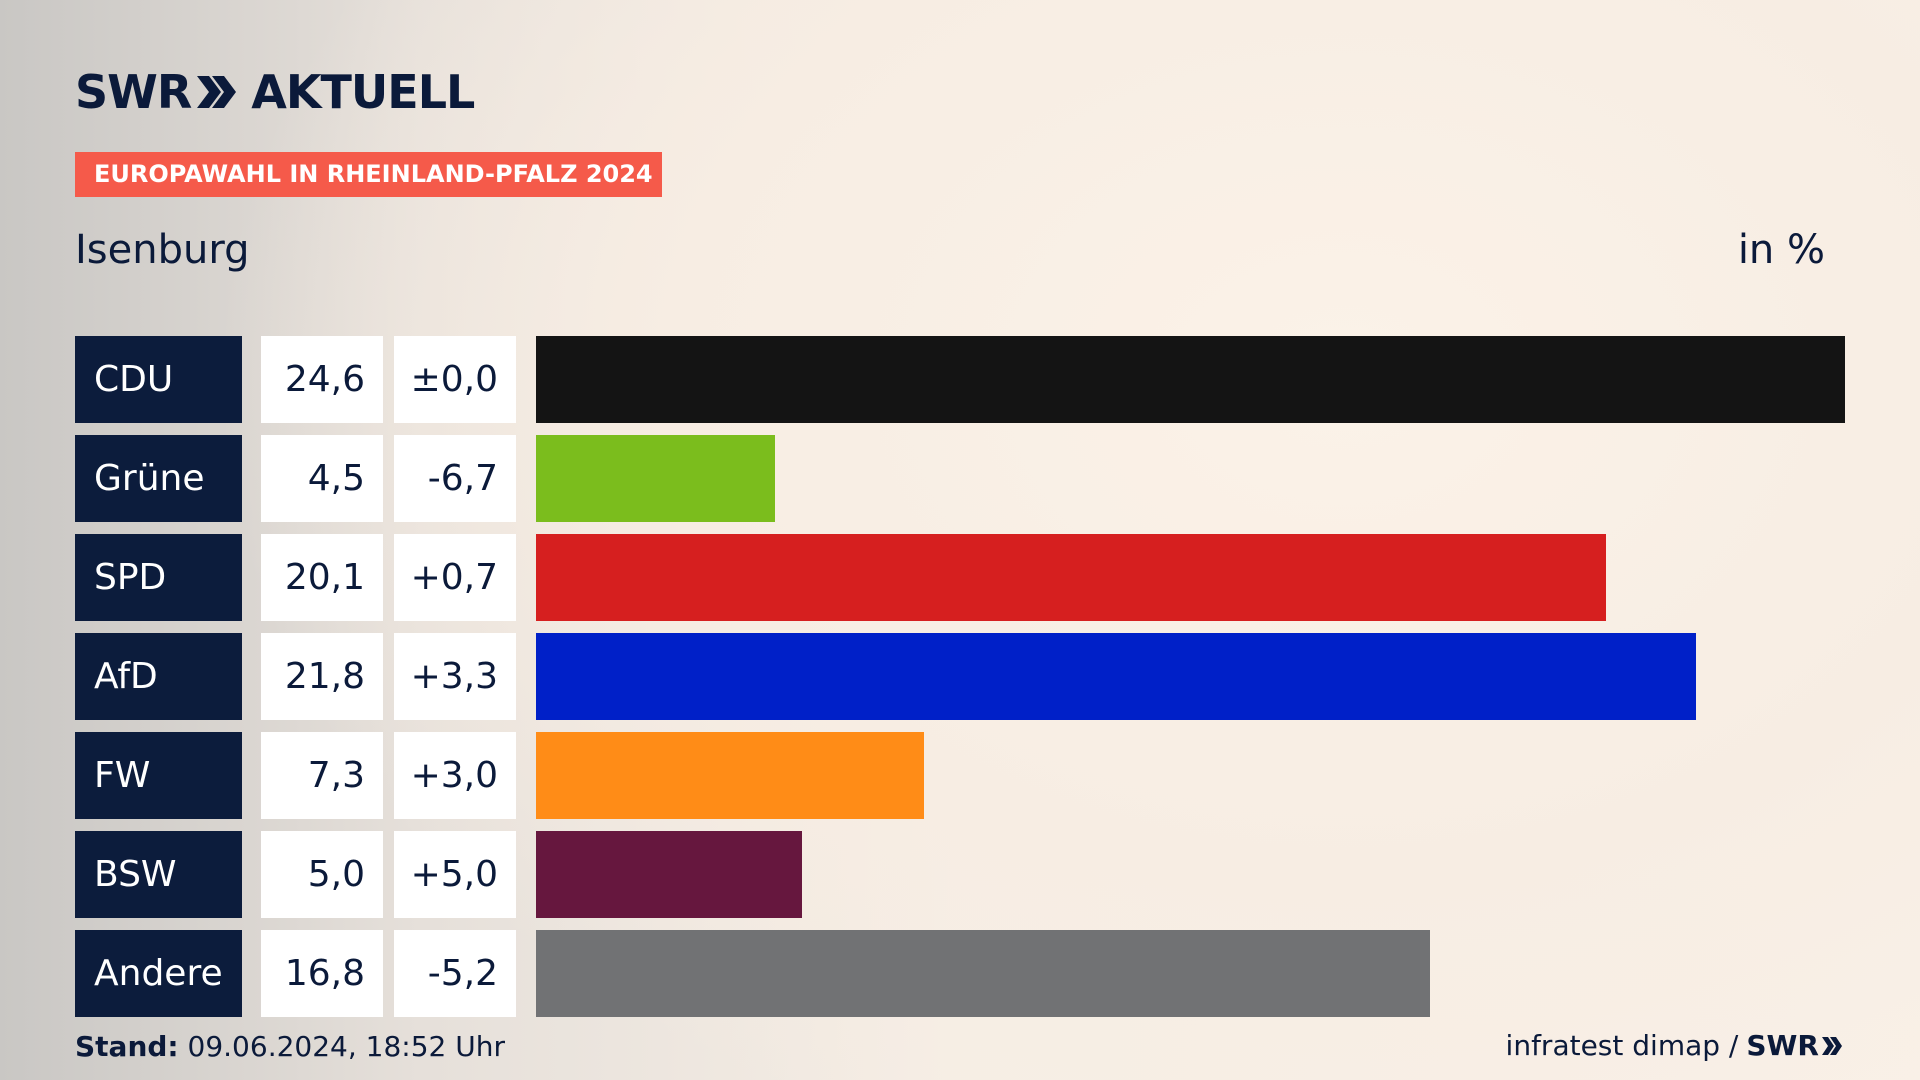  Describe the element at coordinates (158, 973) in the screenshot. I see `party-label: Andere` at that location.